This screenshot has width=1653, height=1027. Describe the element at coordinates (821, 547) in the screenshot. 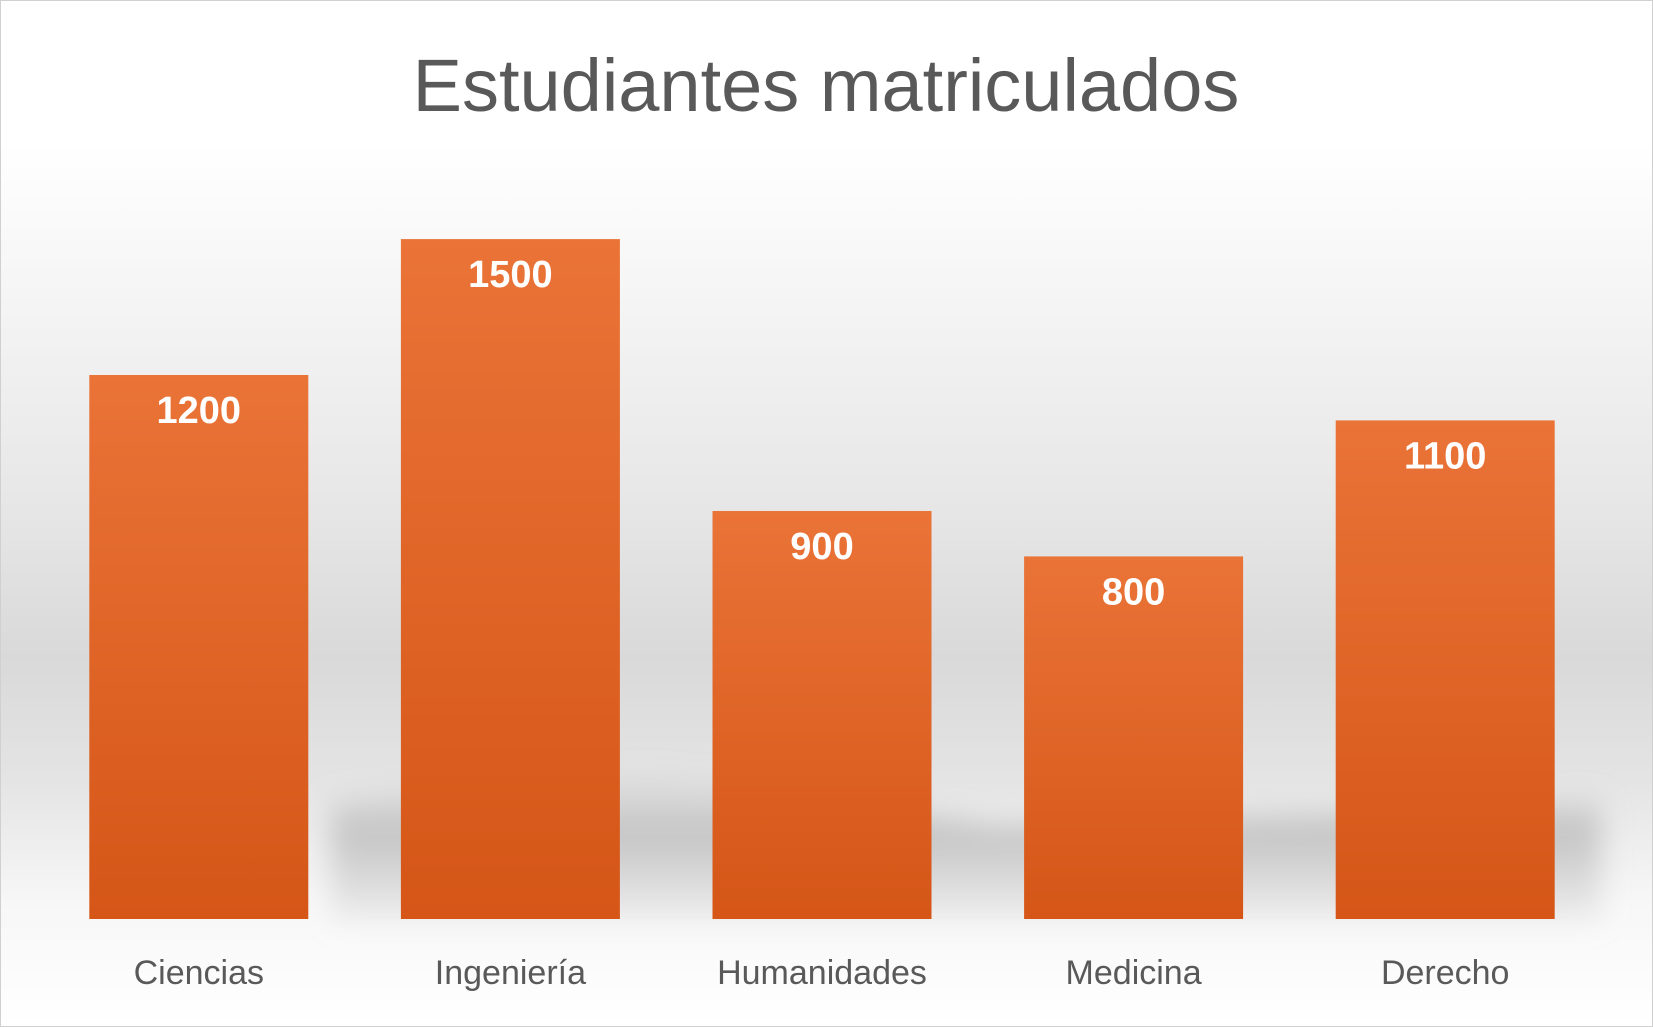

I see `data-label-2: 900` at that location.